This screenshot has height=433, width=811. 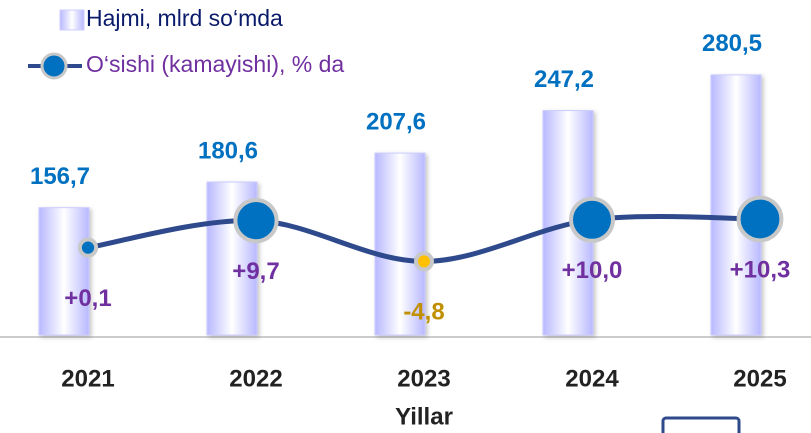 I want to click on x-tick-label: 2021, so click(x=87, y=378).